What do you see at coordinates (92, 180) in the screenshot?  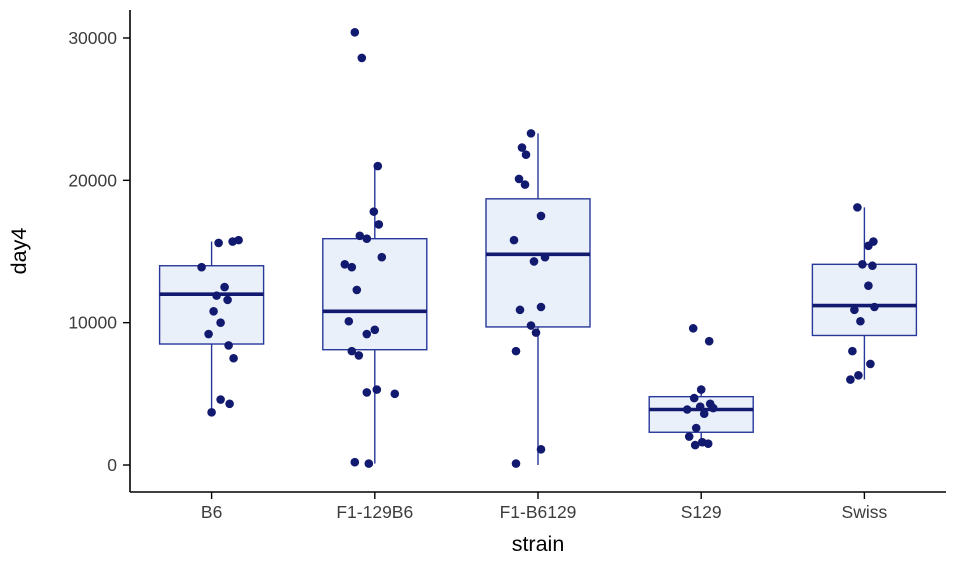 I see `y-tick-label: 20000` at bounding box center [92, 180].